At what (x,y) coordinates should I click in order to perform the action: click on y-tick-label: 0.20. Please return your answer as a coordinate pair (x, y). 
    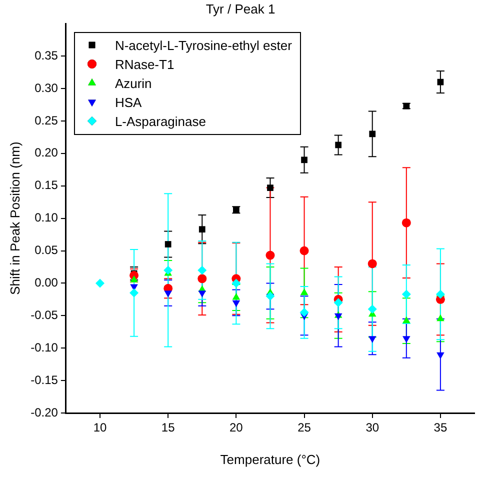
    Looking at the image, I should click on (46, 153).